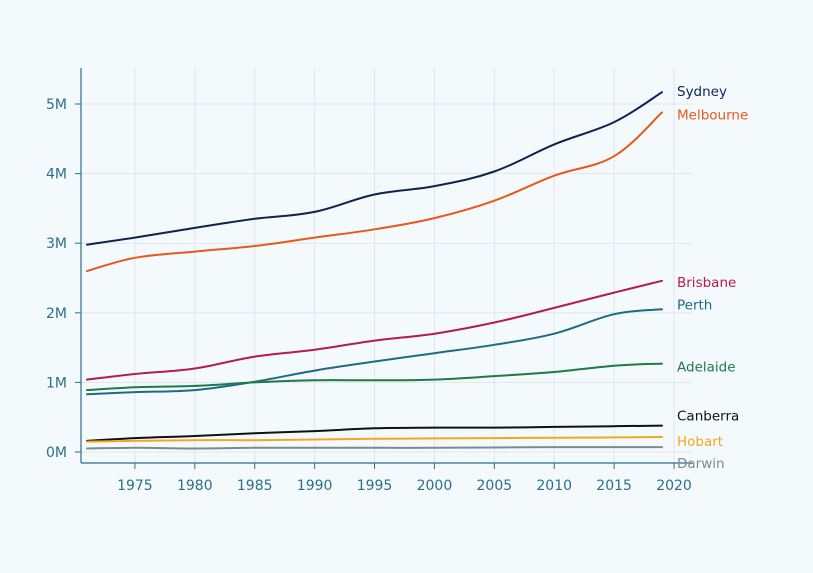 The image size is (813, 573). Describe the element at coordinates (56, 244) in the screenshot. I see `y-tick-label: 3M` at that location.